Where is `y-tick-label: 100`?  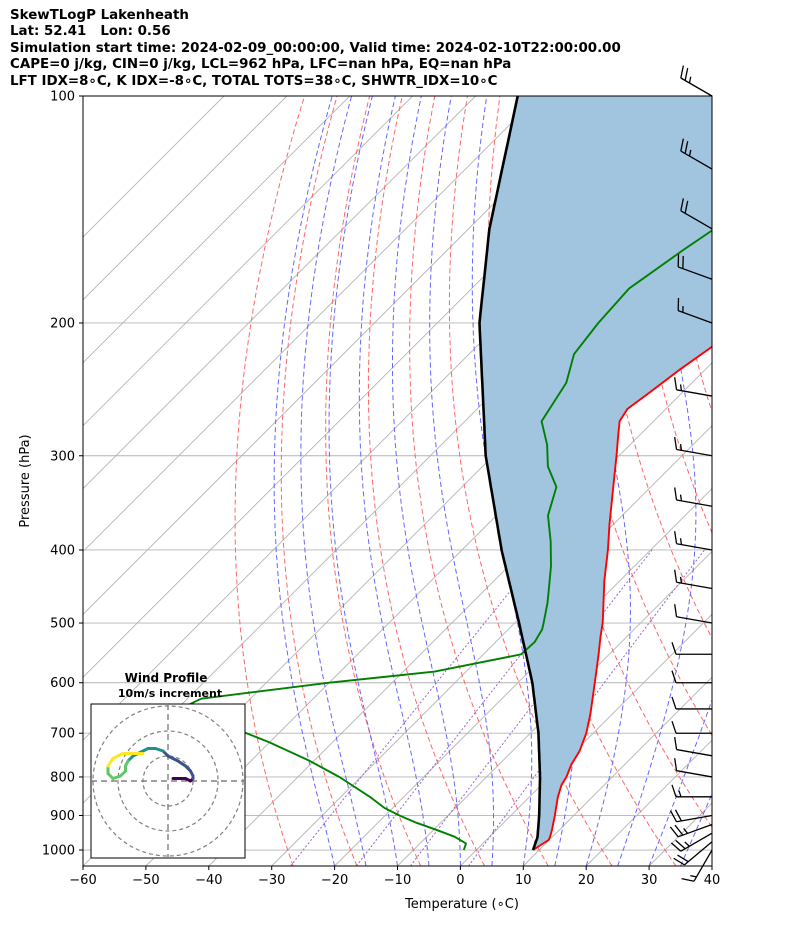 y-tick-label: 100 is located at coordinates (62, 97).